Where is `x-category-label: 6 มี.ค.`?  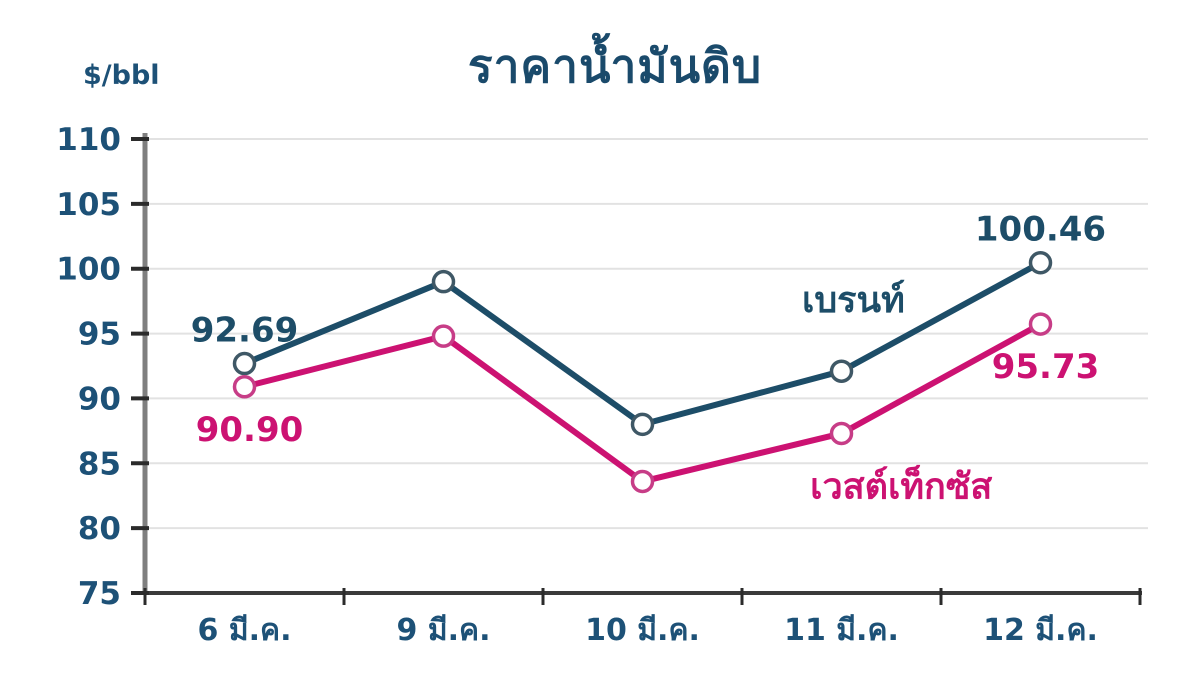
x-category-label: 6 มี.ค. is located at coordinates (245, 630).